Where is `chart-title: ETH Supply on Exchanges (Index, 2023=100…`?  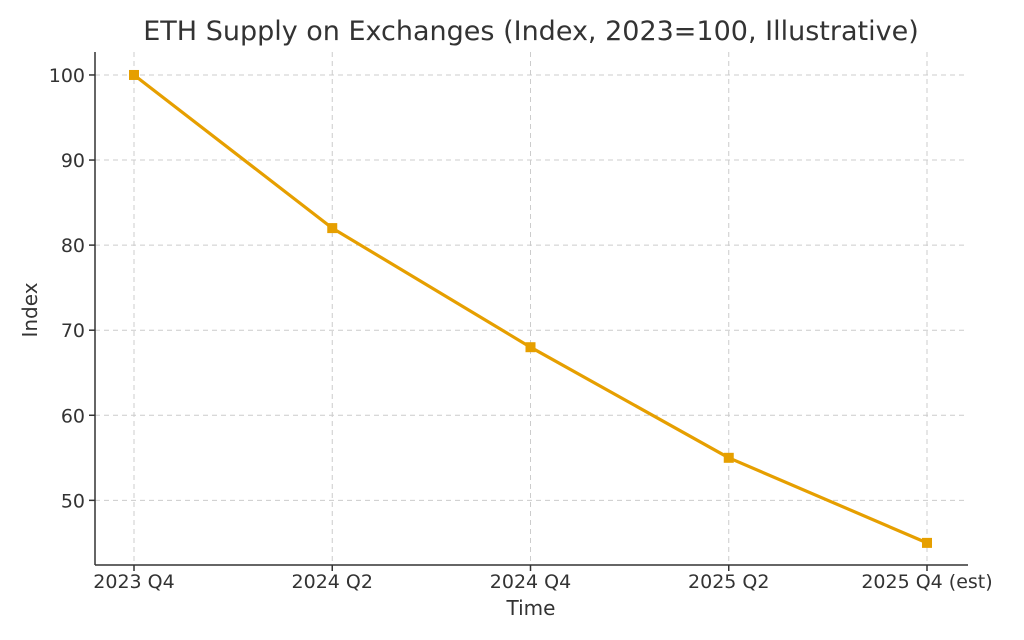
chart-title: ETH Supply on Exchanges (Index, 2023=100… is located at coordinates (530, 31).